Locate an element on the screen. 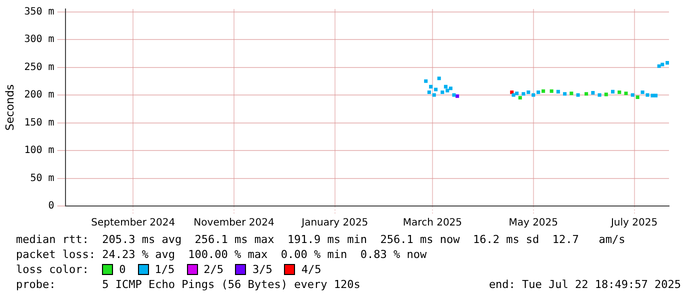  y-tick-label: 50 m is located at coordinates (42, 178).